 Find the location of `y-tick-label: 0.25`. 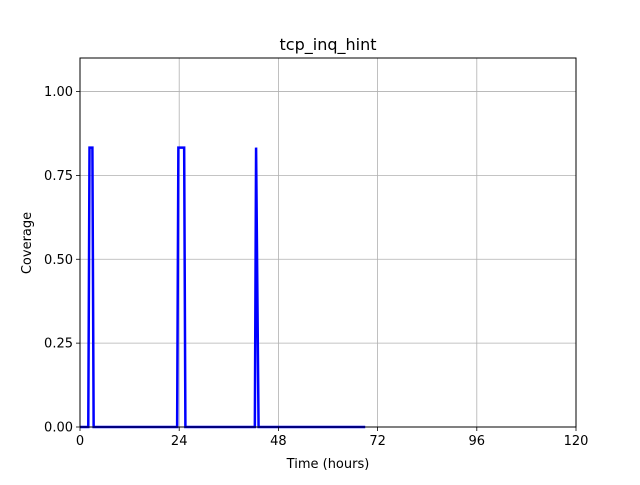

y-tick-label: 0.25 is located at coordinates (58, 344).